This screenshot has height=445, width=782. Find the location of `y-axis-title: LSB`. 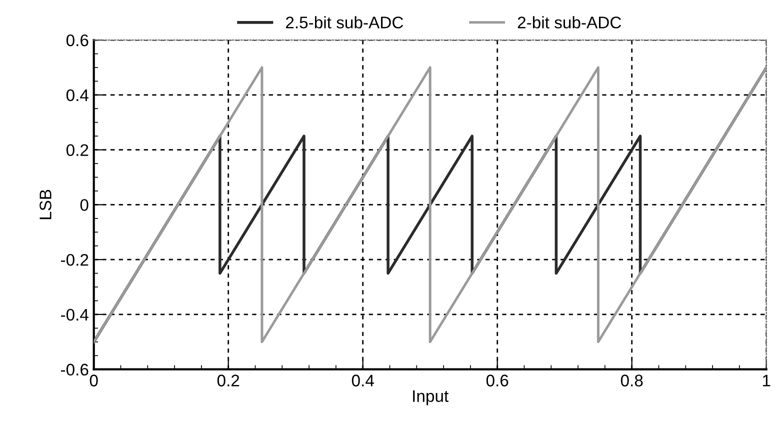

y-axis-title: LSB is located at coordinates (46, 205).